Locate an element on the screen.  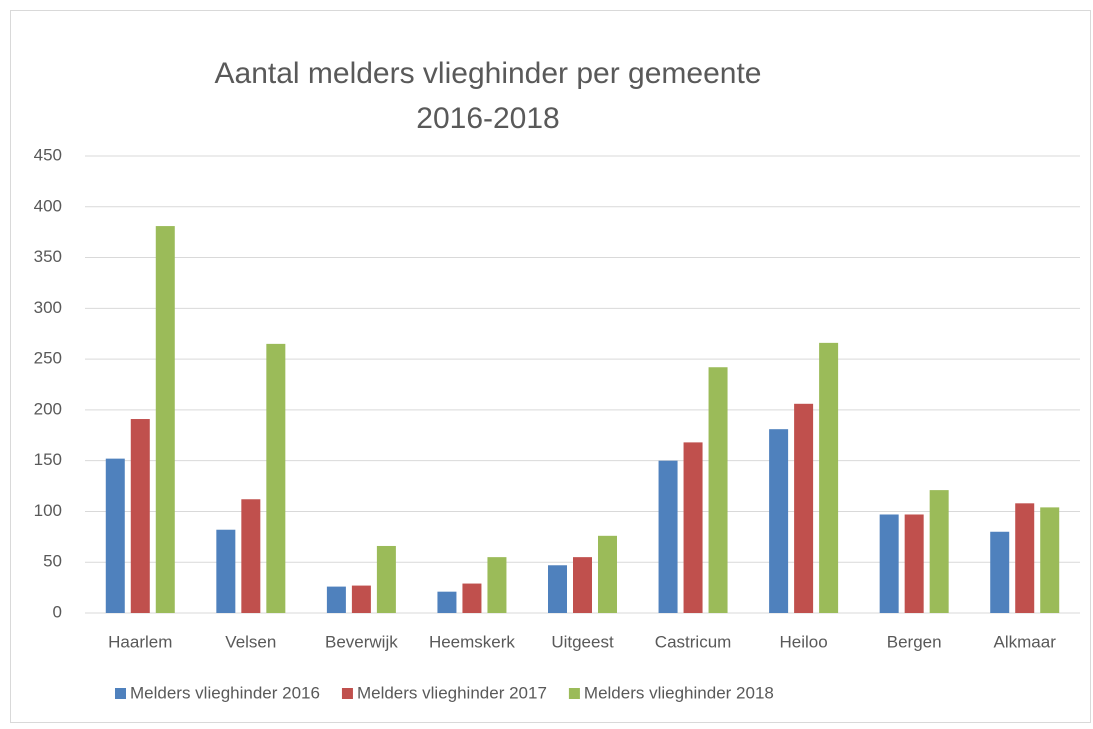
x-tick-label: Haarlem is located at coordinates (140, 641).